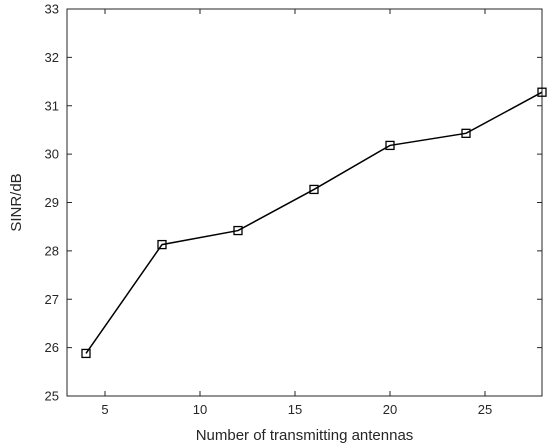  I want to click on y-tick-label: 31, so click(52, 105).